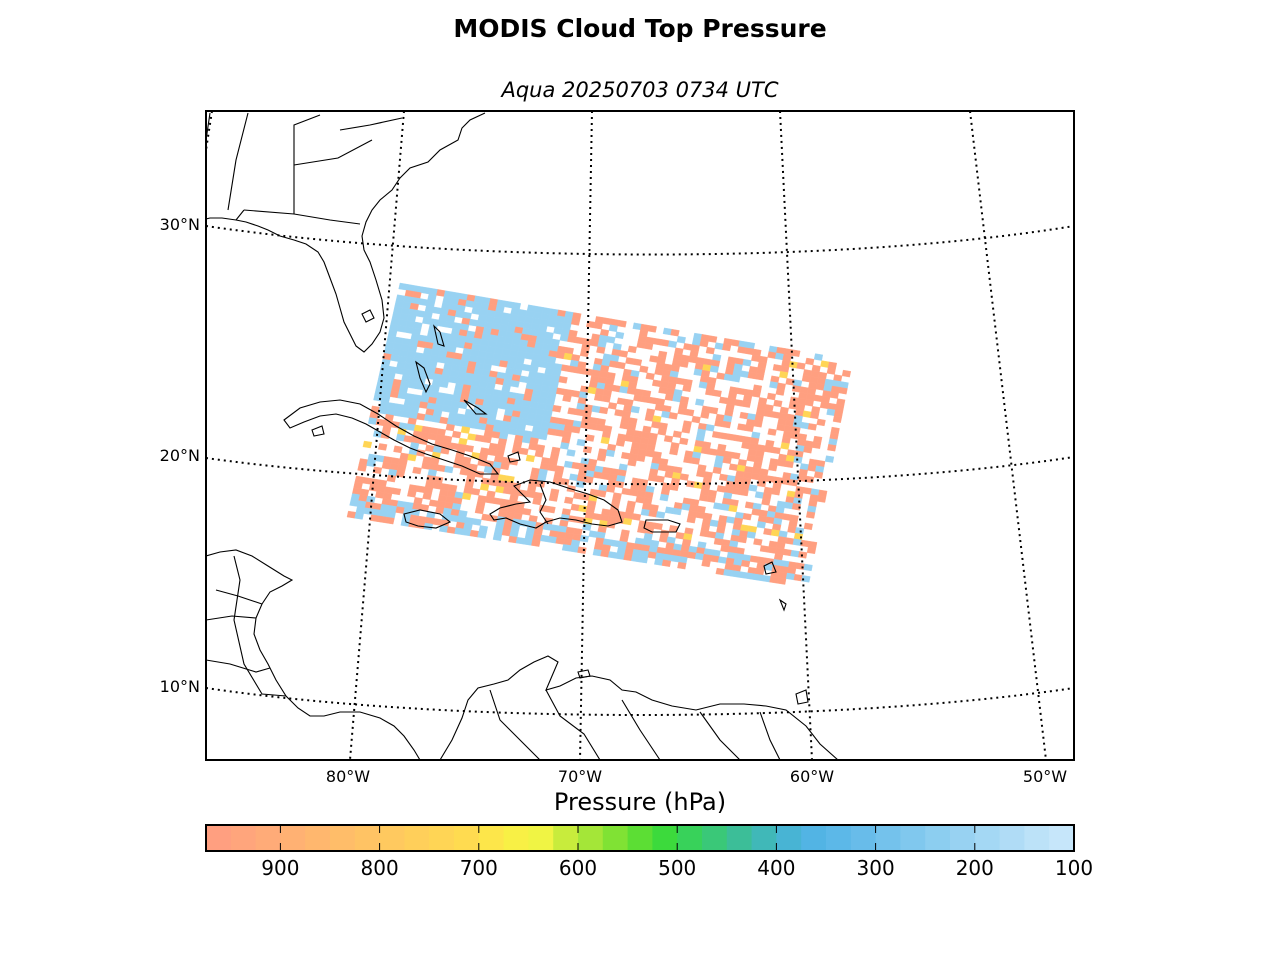 Image resolution: width=1280 pixels, height=960 pixels. What do you see at coordinates (640, 471) in the screenshot?
I see `parallel-20n` at bounding box center [640, 471].